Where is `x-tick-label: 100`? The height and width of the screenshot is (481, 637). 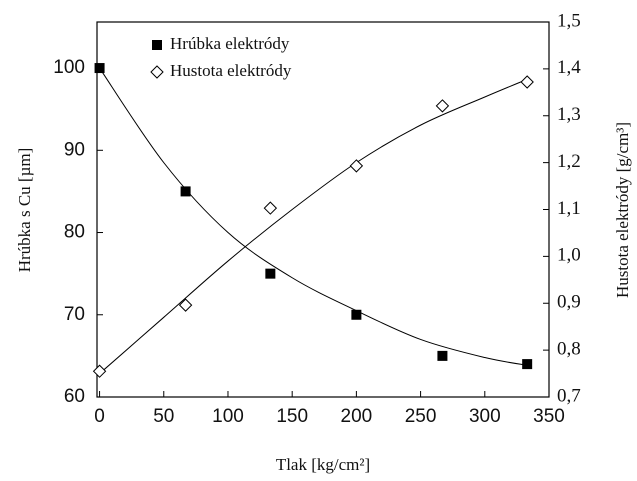
x-tick-label: 100 is located at coordinates (228, 416).